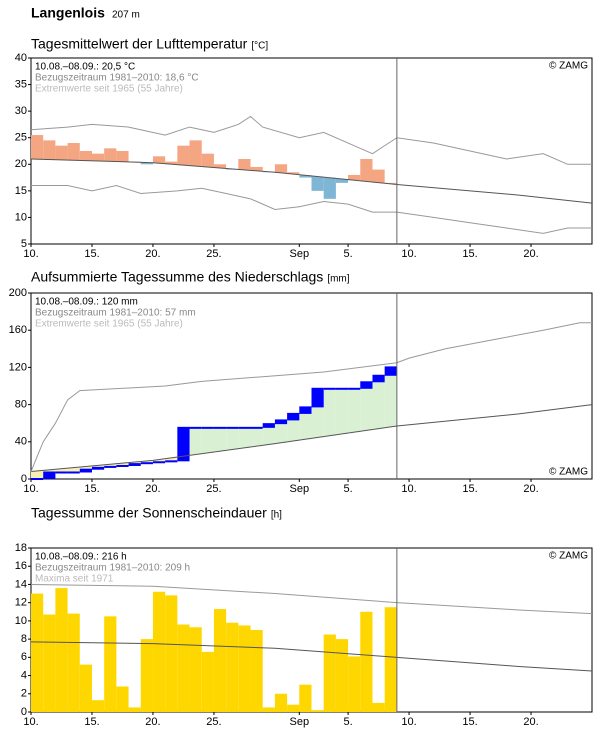 The width and height of the screenshot is (596, 734). What do you see at coordinates (259, 46) in the screenshot?
I see `panel-unit: [°C]` at bounding box center [259, 46].